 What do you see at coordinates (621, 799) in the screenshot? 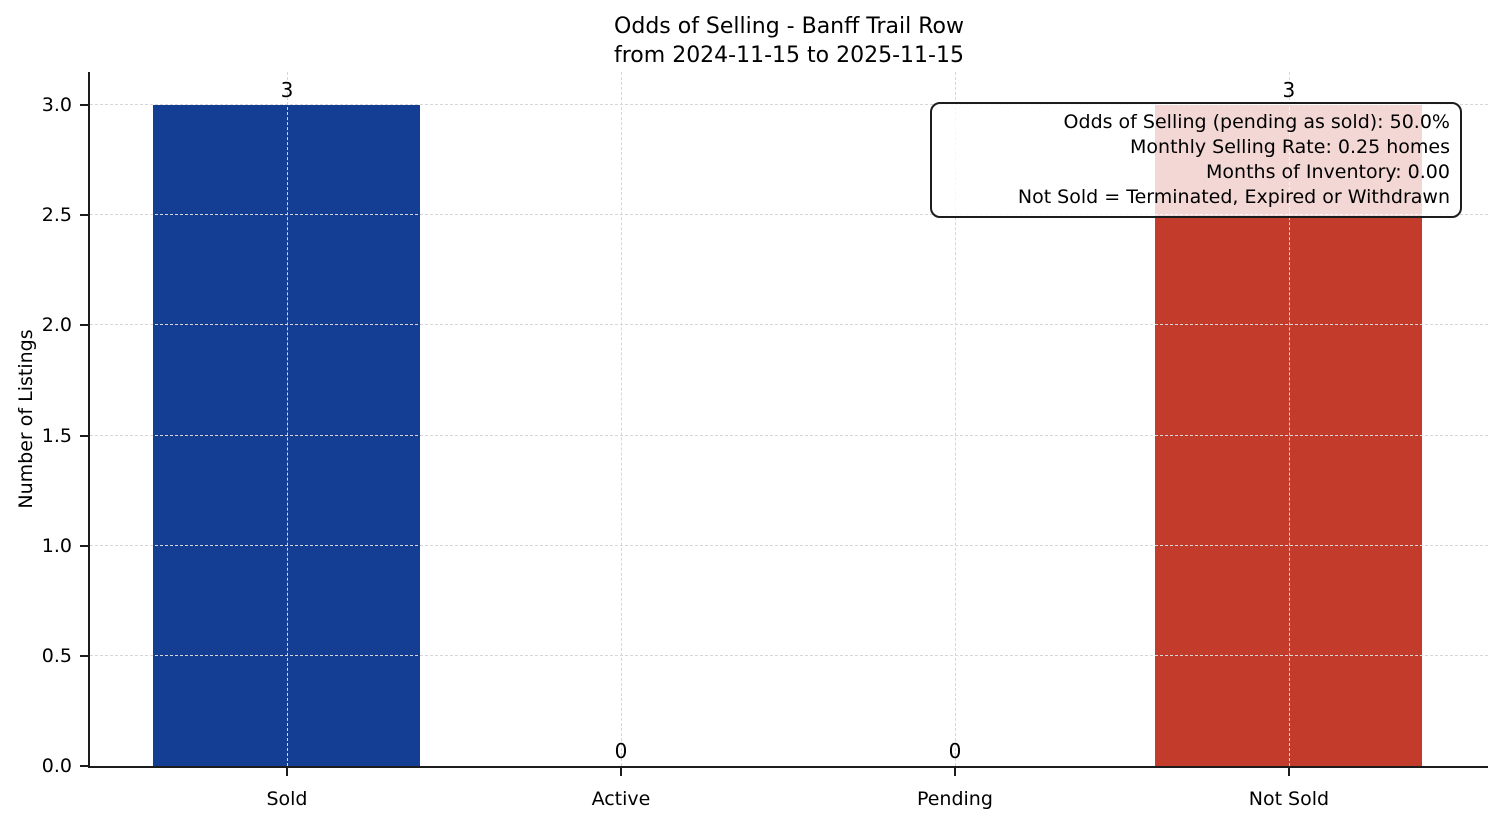
I see `x-tick-label-active: Active` at bounding box center [621, 799].